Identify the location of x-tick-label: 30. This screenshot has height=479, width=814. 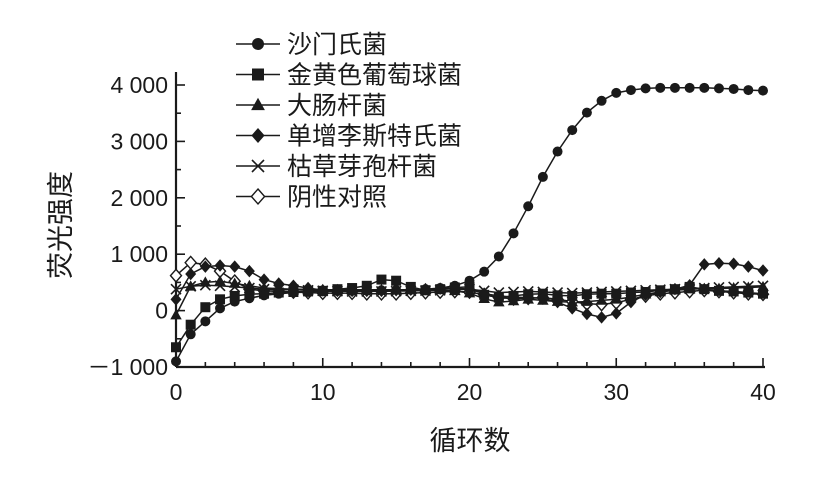
(616, 392).